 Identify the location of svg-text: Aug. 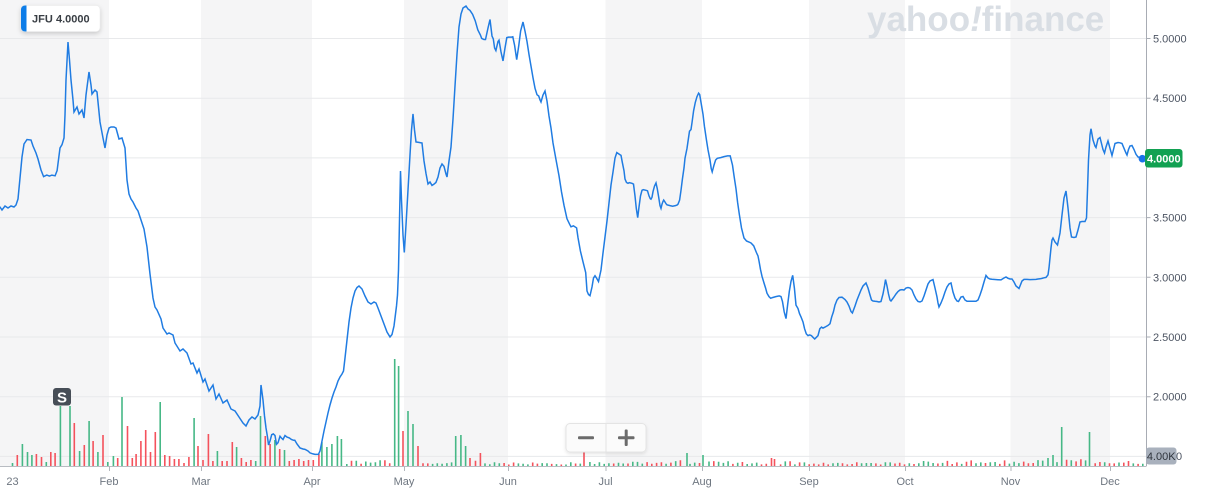
(702, 482).